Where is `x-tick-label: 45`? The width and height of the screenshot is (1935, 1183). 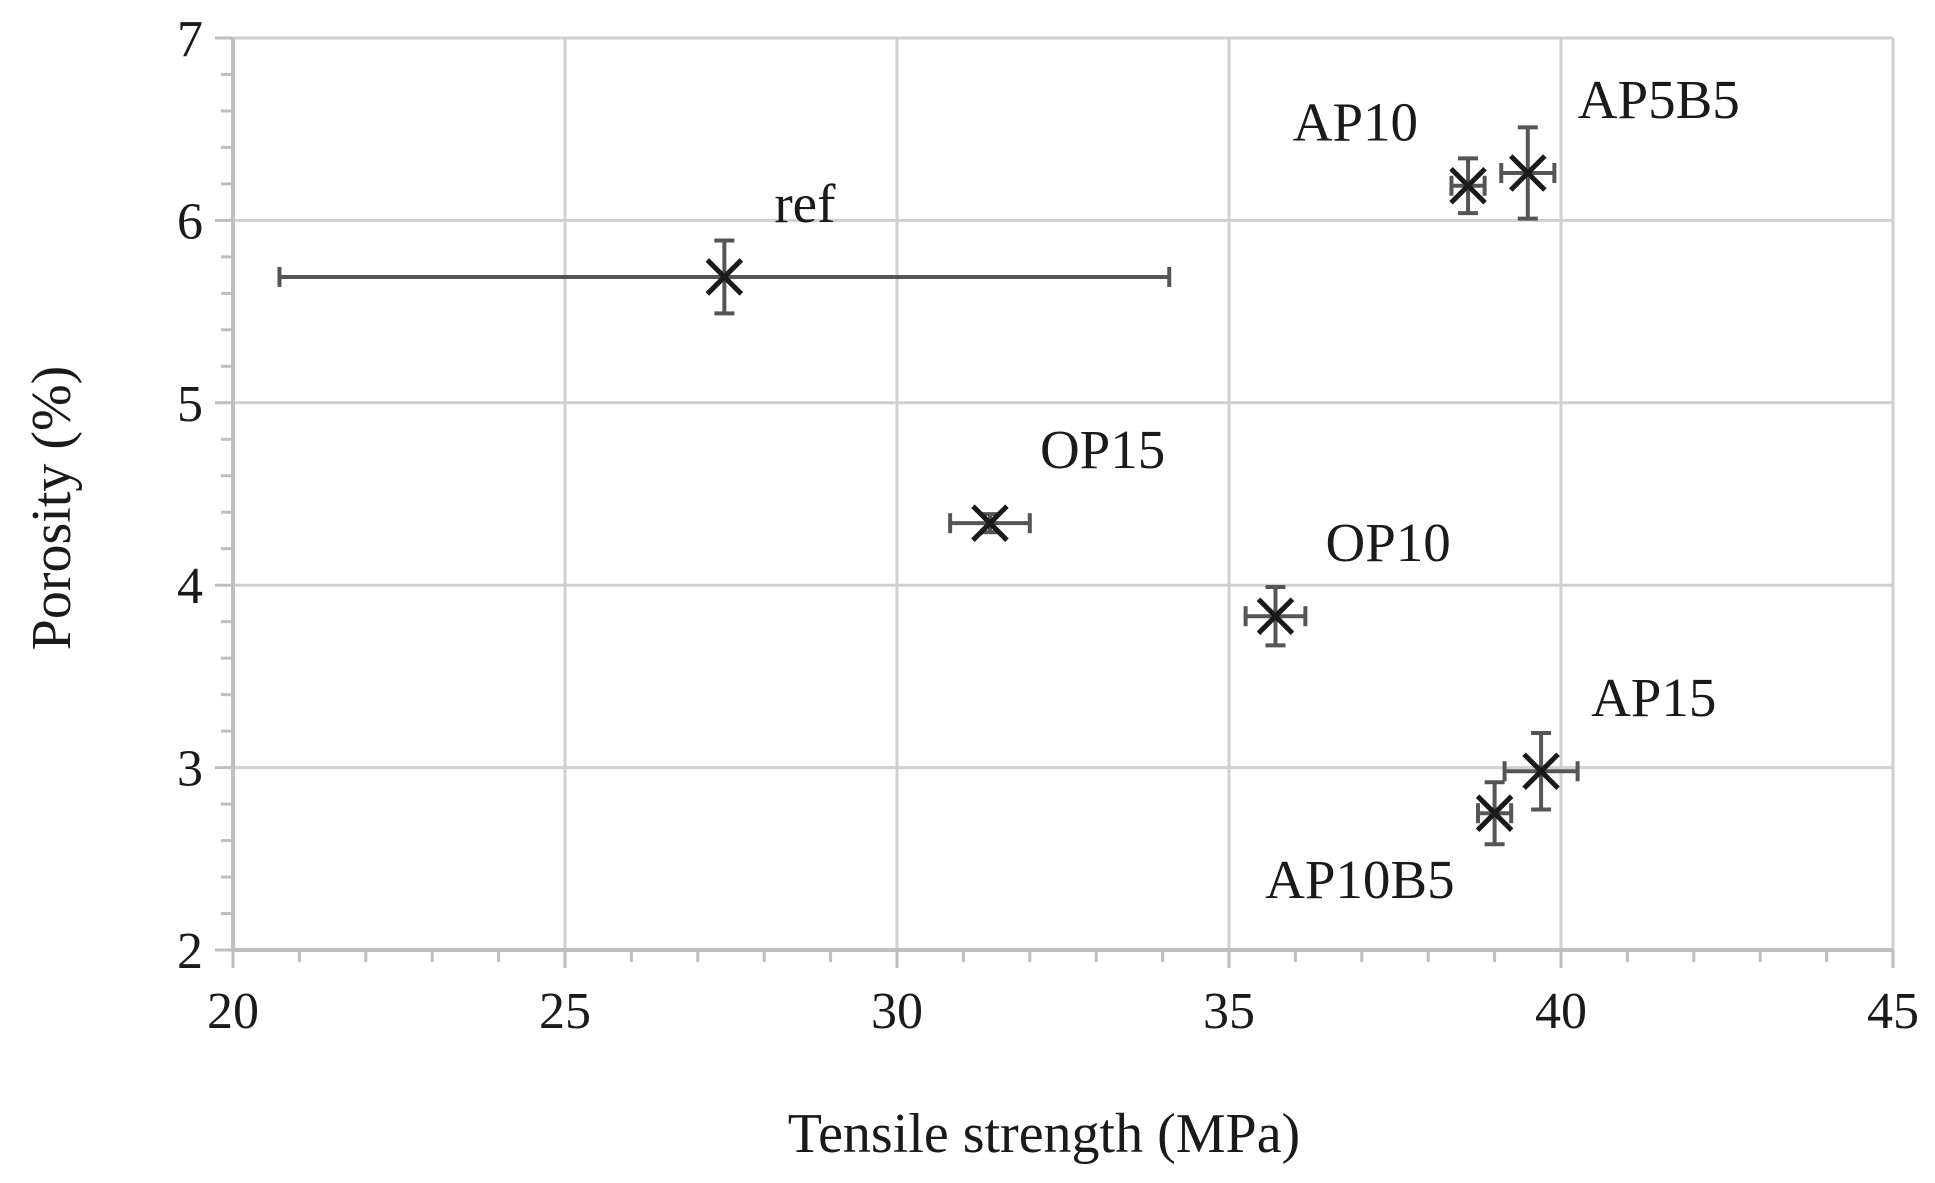
x-tick-label: 45 is located at coordinates (1893, 1011).